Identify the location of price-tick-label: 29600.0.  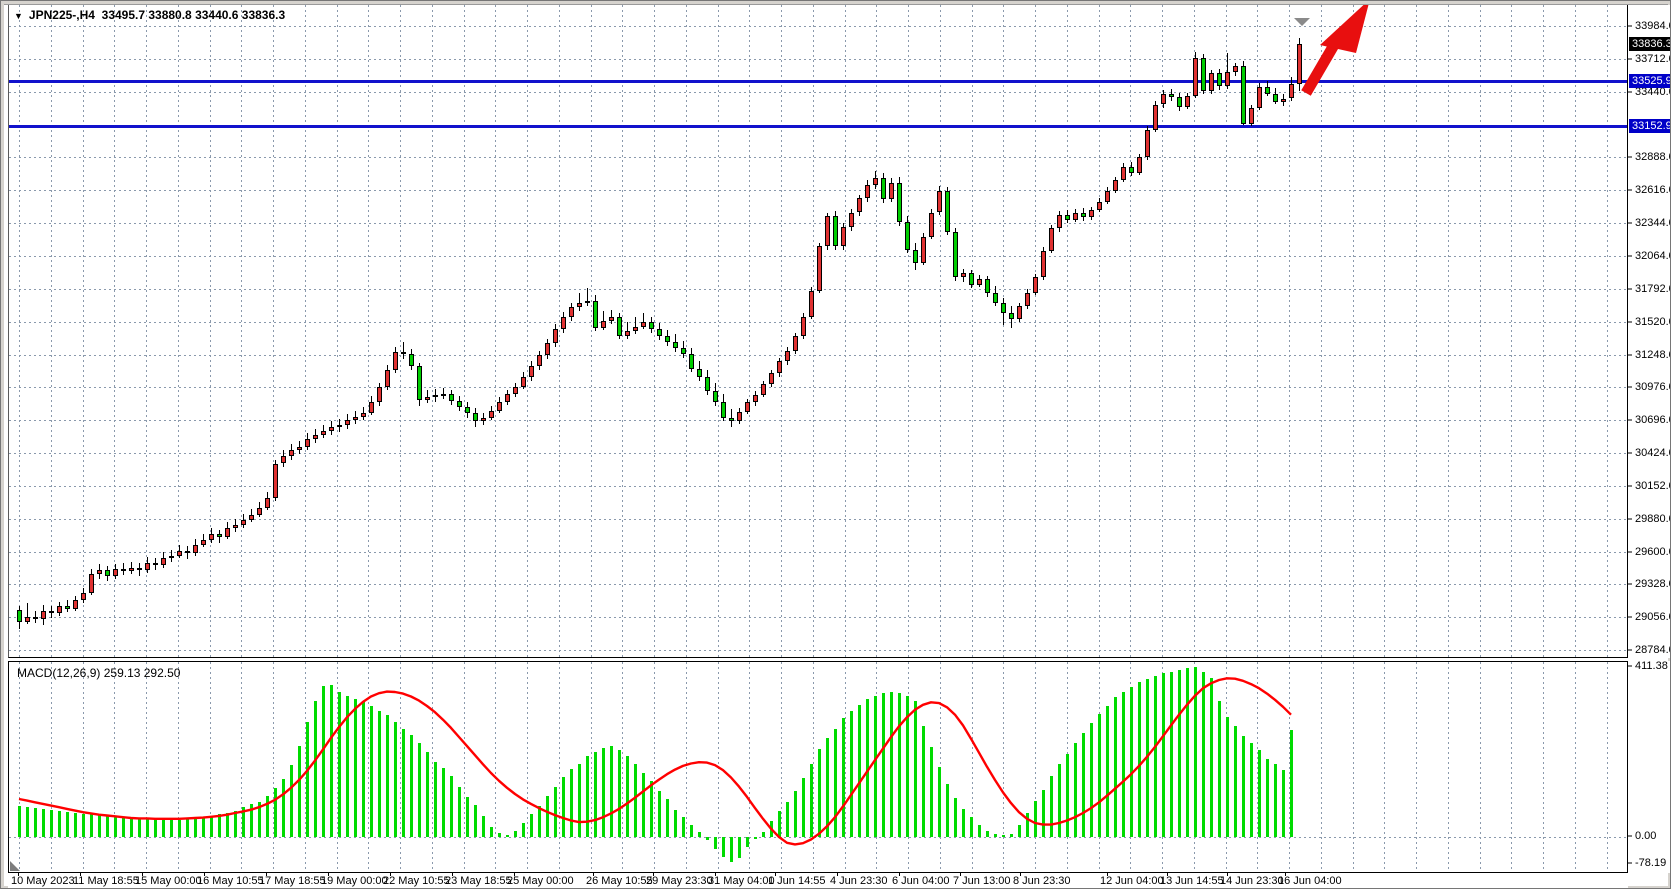
(1653, 552).